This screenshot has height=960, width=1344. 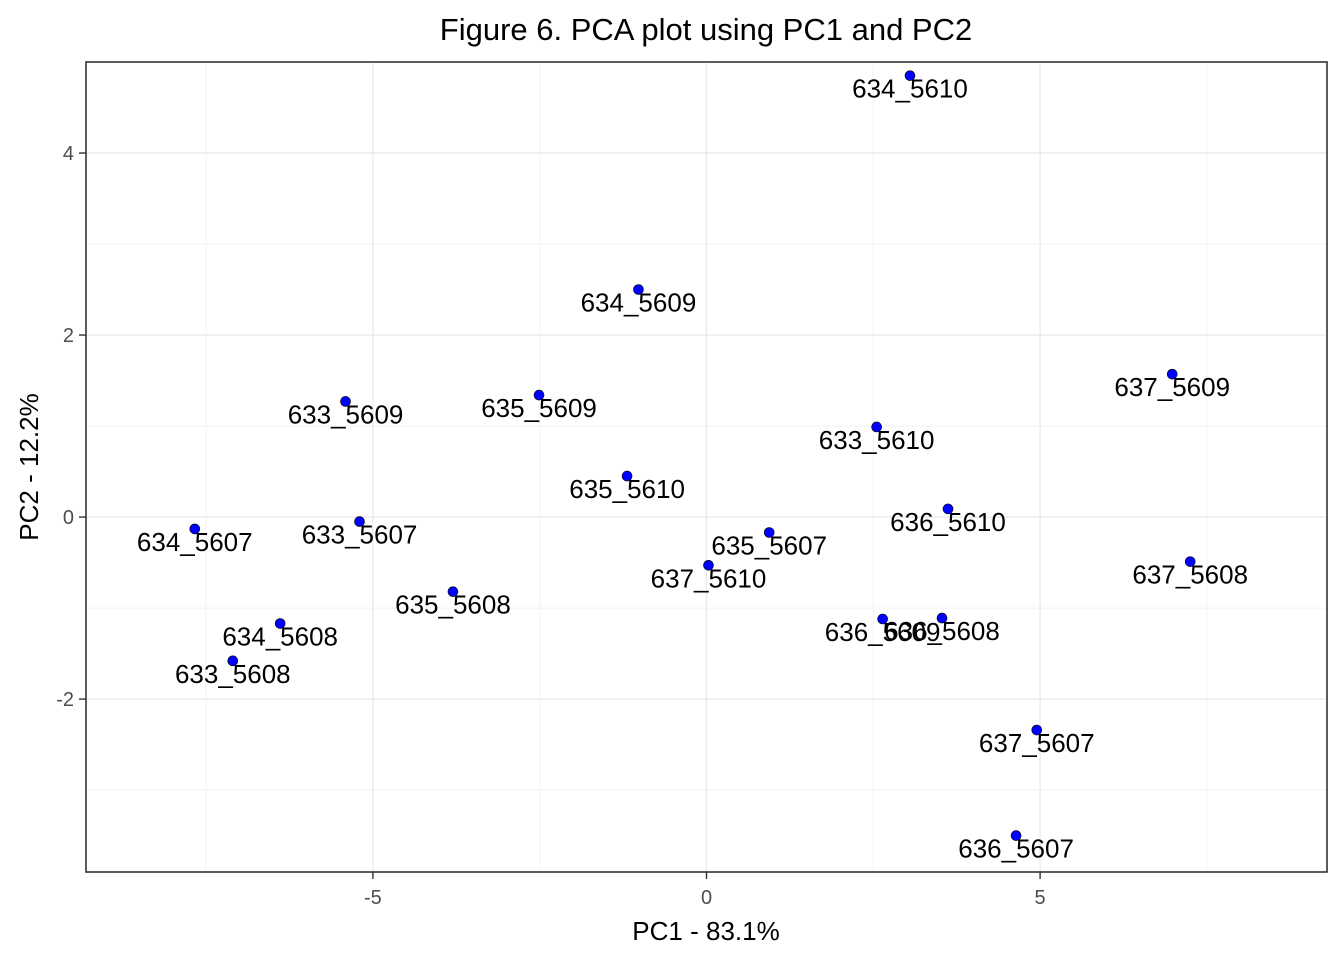 I want to click on point-label: 633_5609, so click(x=346, y=414).